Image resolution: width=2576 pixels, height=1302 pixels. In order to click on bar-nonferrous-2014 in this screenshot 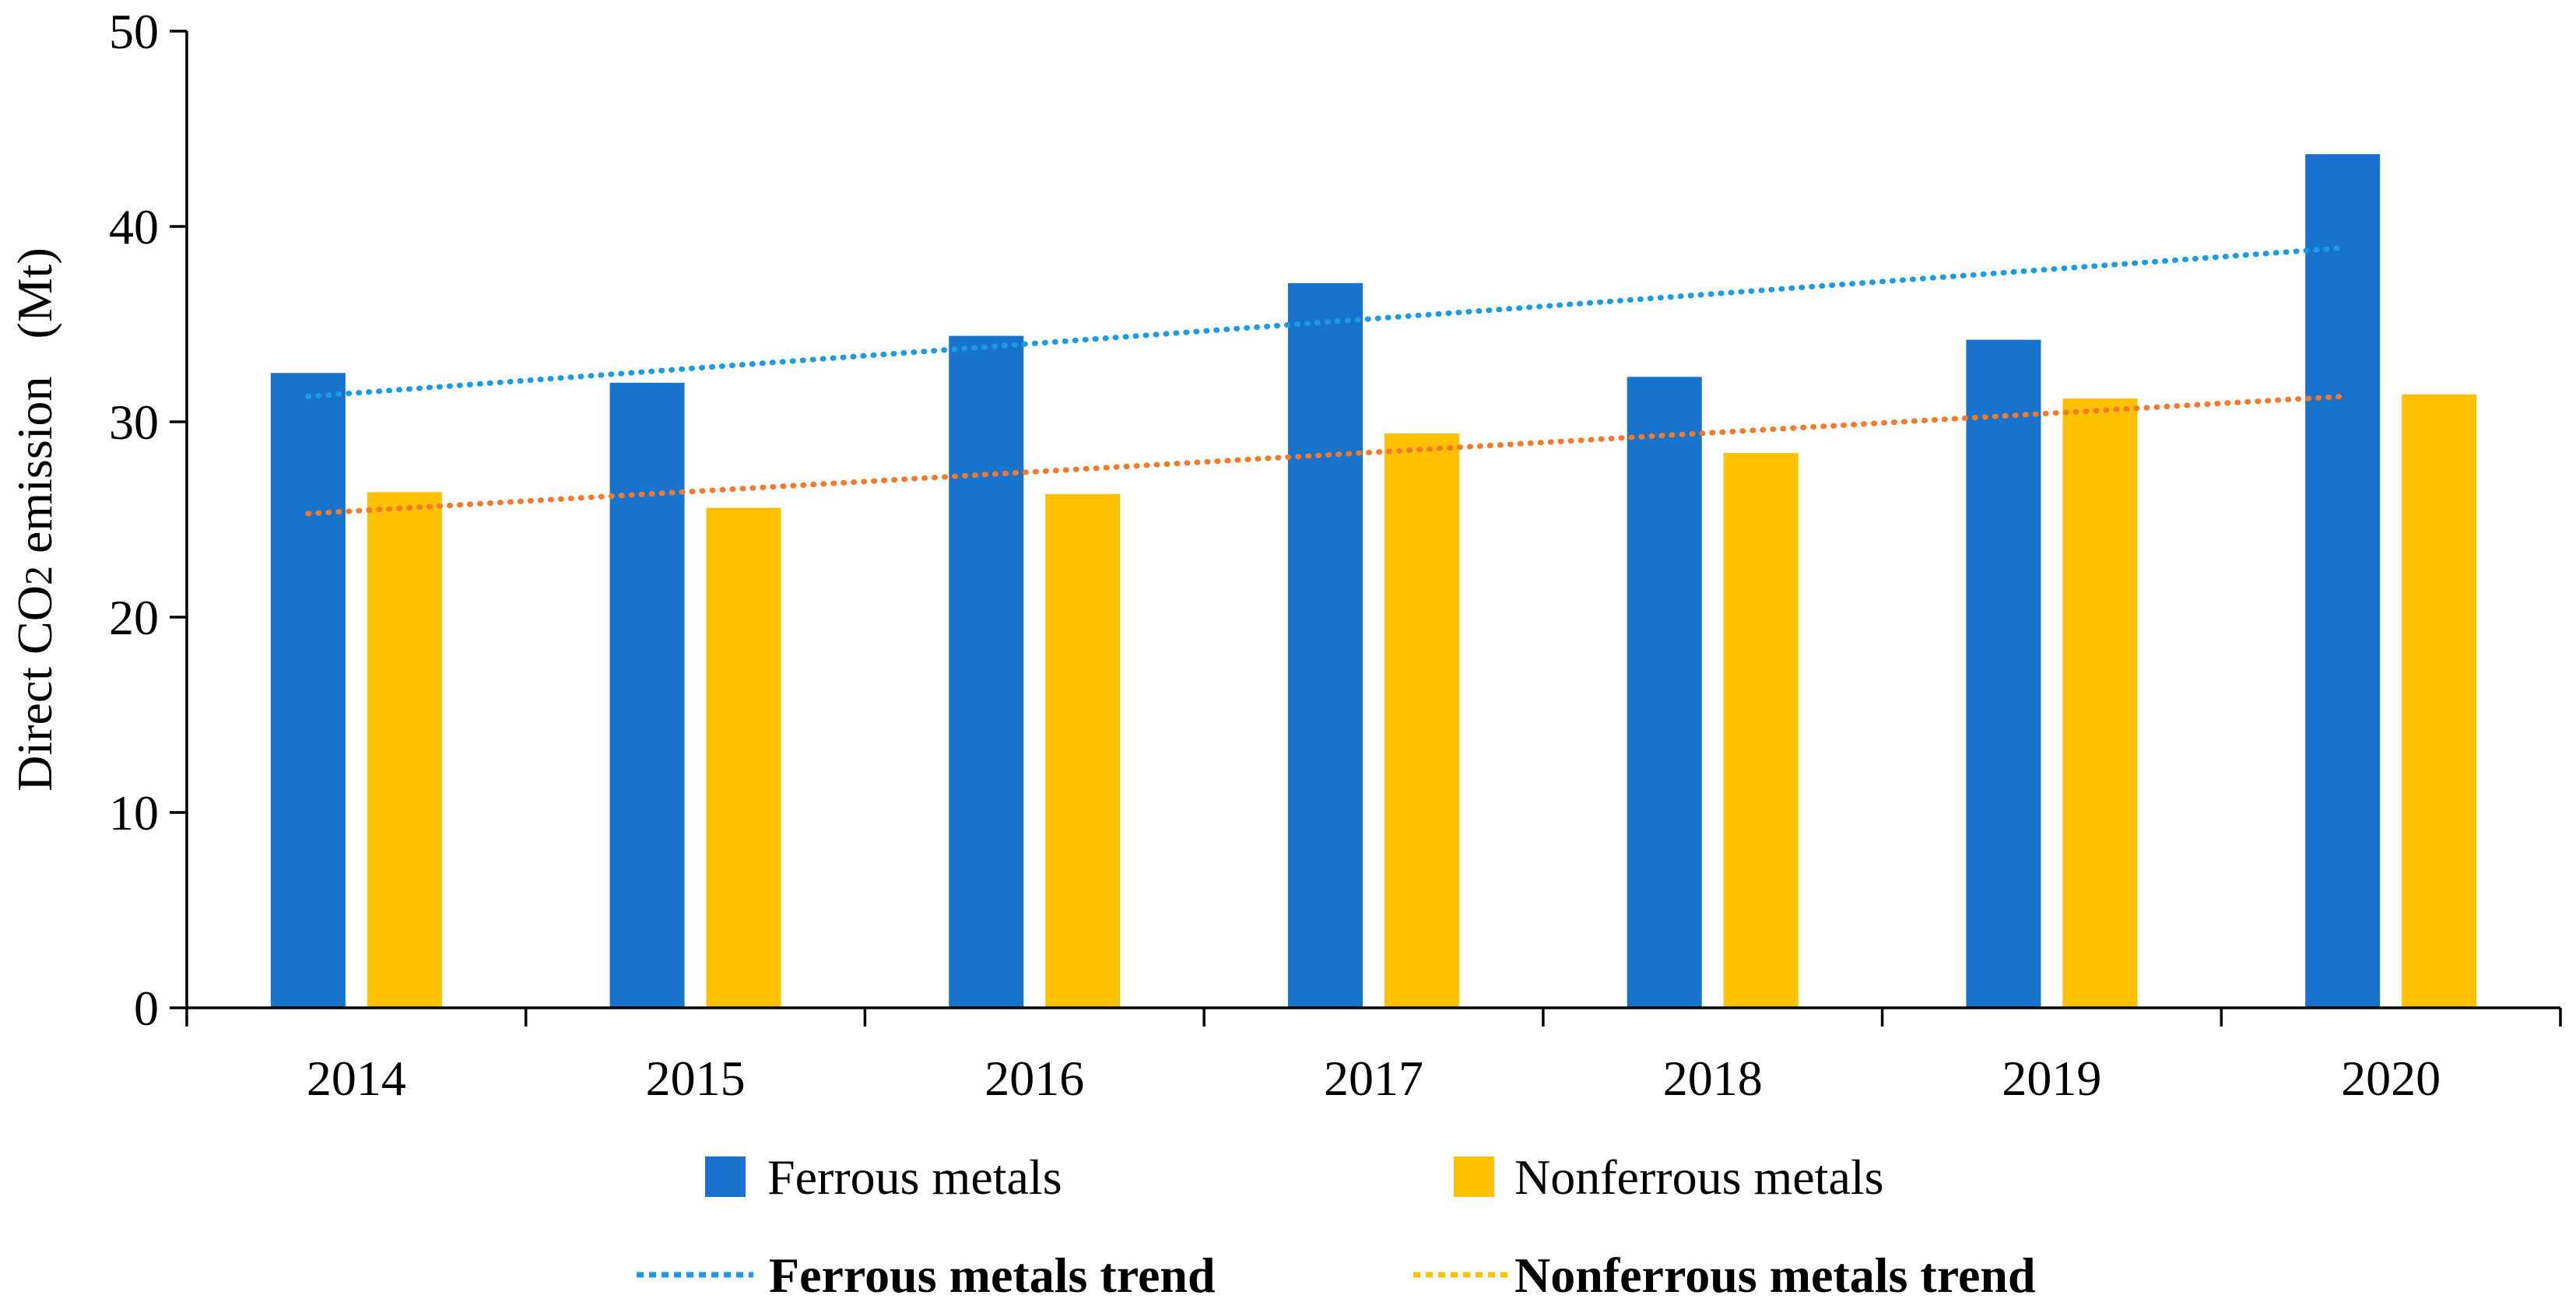, I will do `click(405, 750)`.